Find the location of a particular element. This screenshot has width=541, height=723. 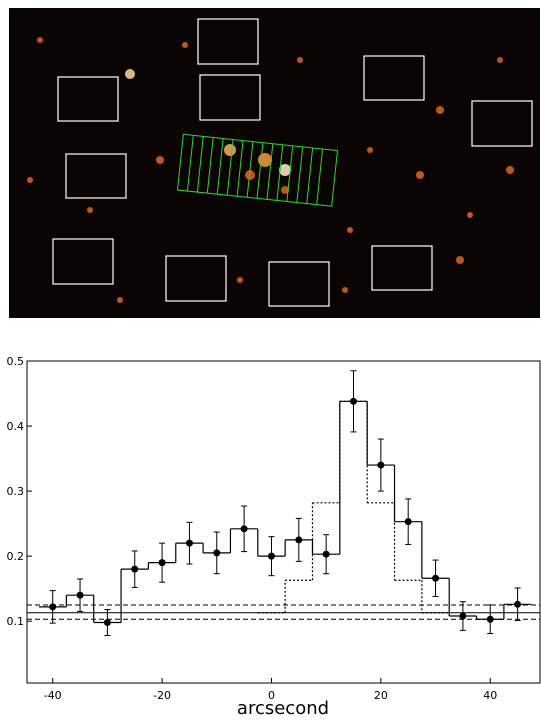

x-tick-label: 20 is located at coordinates (381, 695).